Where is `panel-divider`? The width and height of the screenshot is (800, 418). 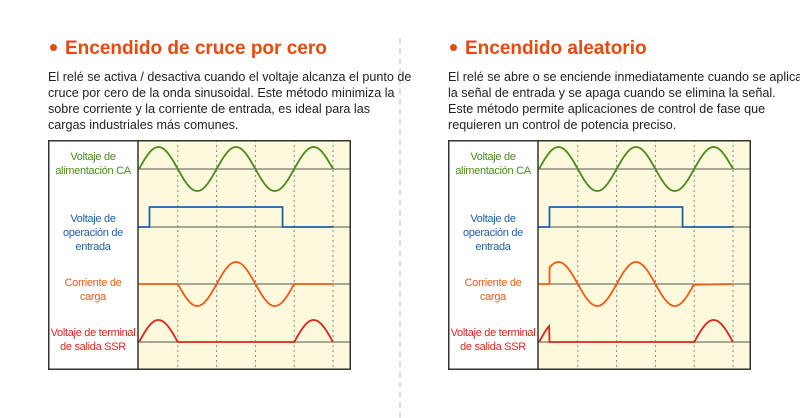
panel-divider is located at coordinates (400, 228).